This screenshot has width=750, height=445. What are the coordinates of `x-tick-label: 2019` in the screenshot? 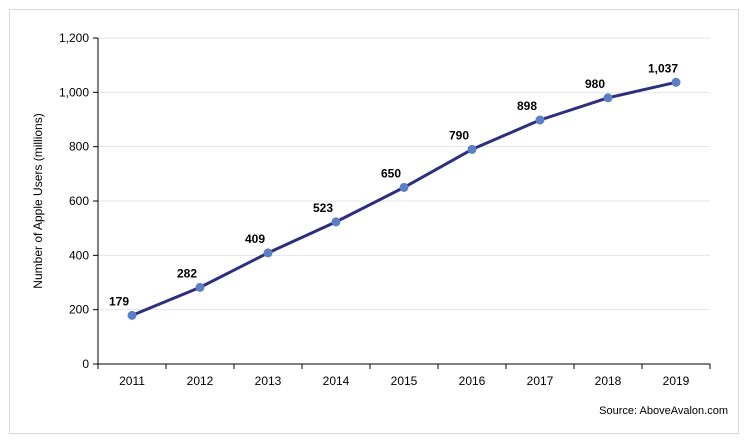 It's located at (676, 381).